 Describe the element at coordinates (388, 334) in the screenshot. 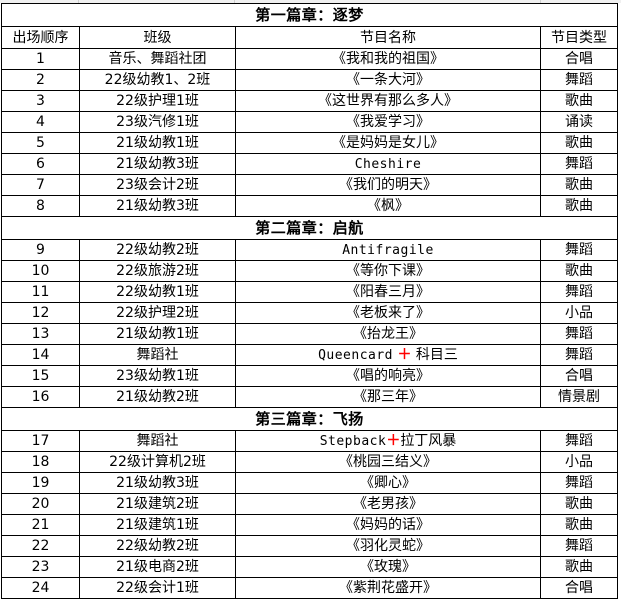

I see `cell-name: 《抬龙王》` at that location.